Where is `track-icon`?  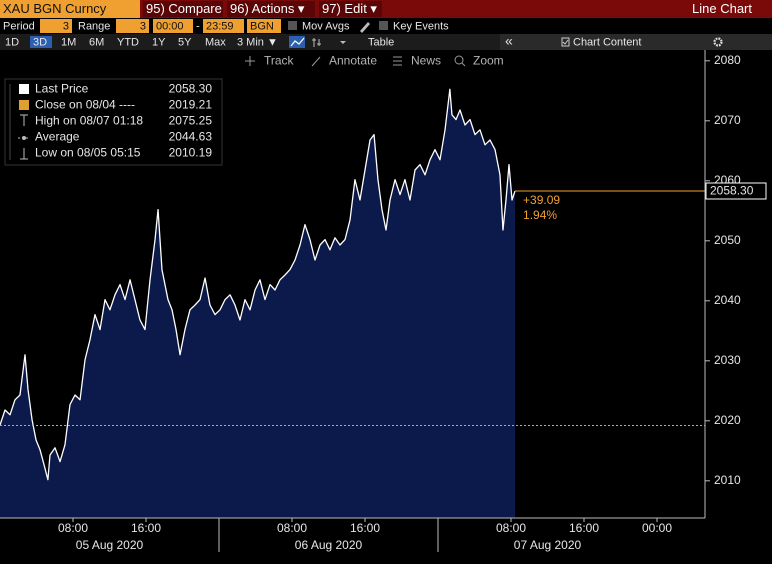
track-icon is located at coordinates (250, 61).